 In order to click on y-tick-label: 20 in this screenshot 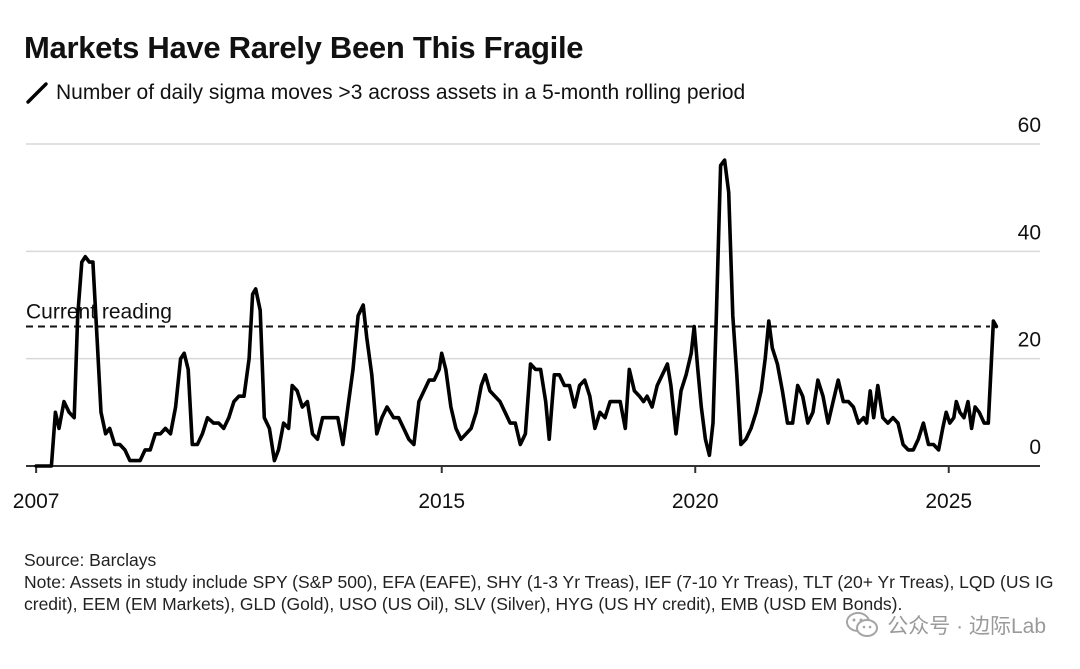, I will do `click(1029, 340)`.